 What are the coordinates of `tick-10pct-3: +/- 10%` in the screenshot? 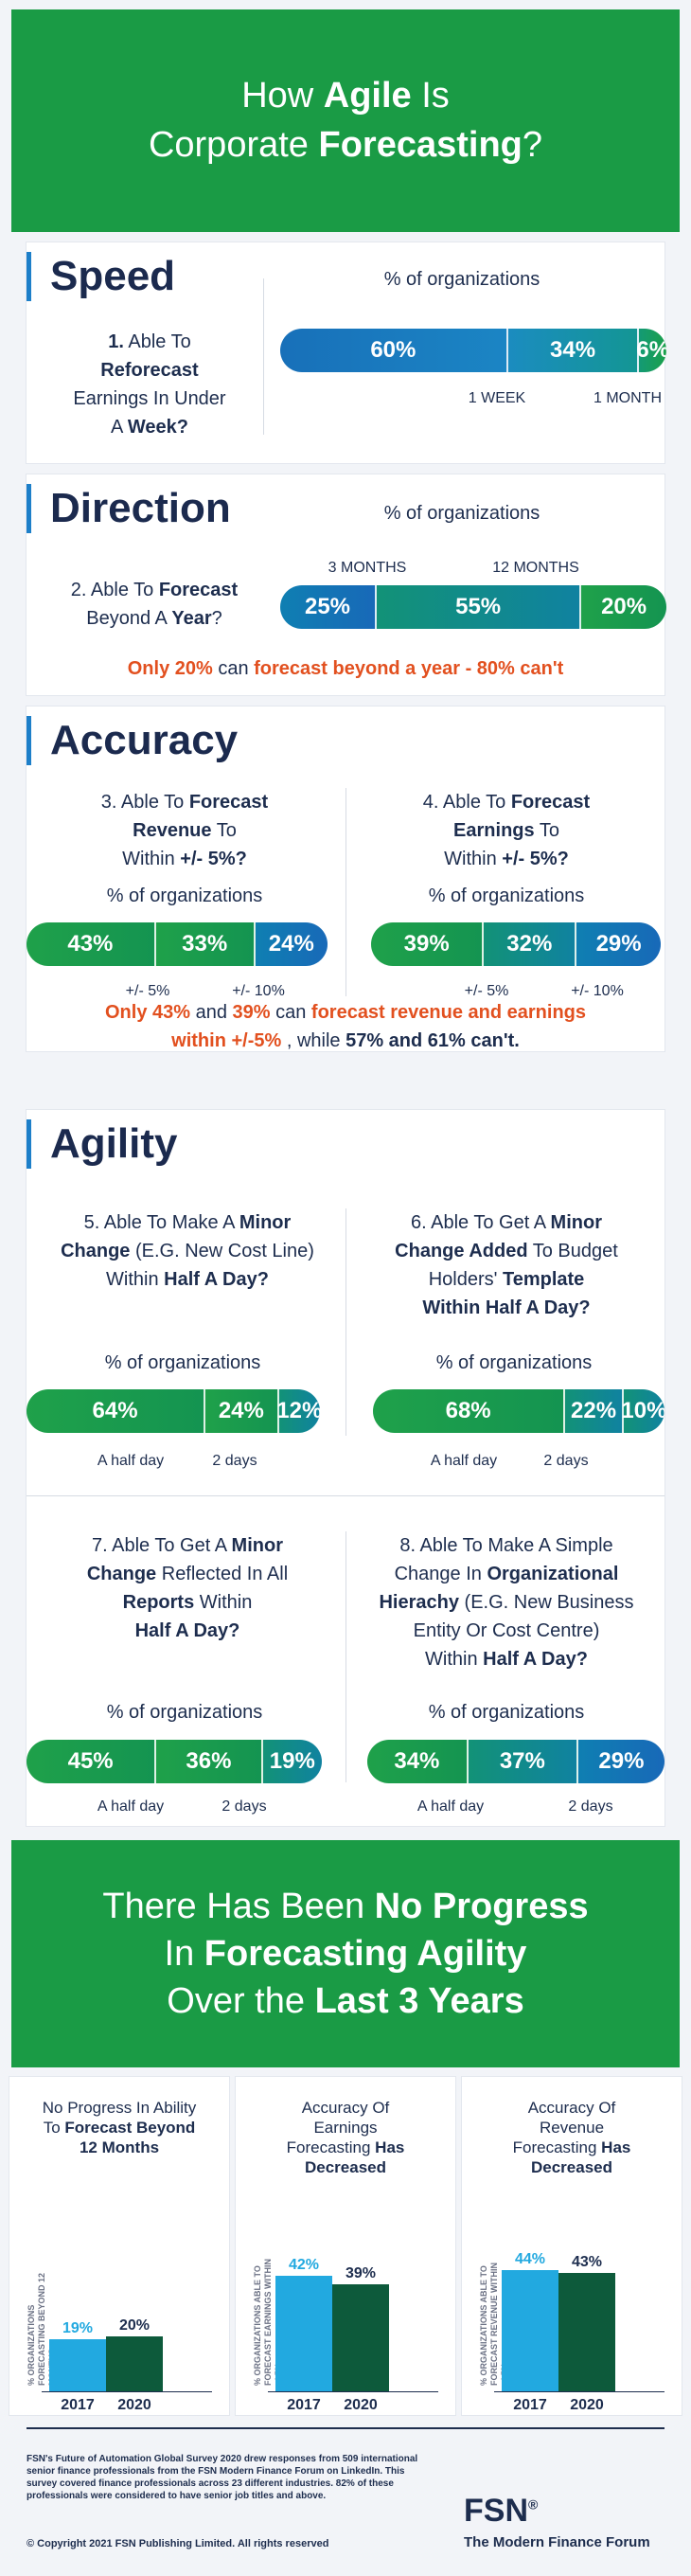 It's located at (258, 991).